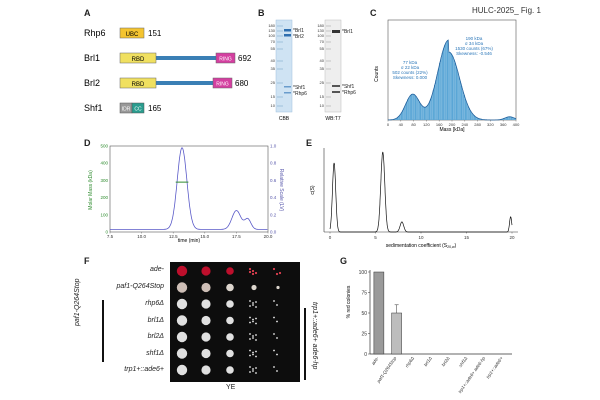 This screenshot has width=600, height=400. I want to click on svg-text: Skewness: 0.000, so click(410, 77).